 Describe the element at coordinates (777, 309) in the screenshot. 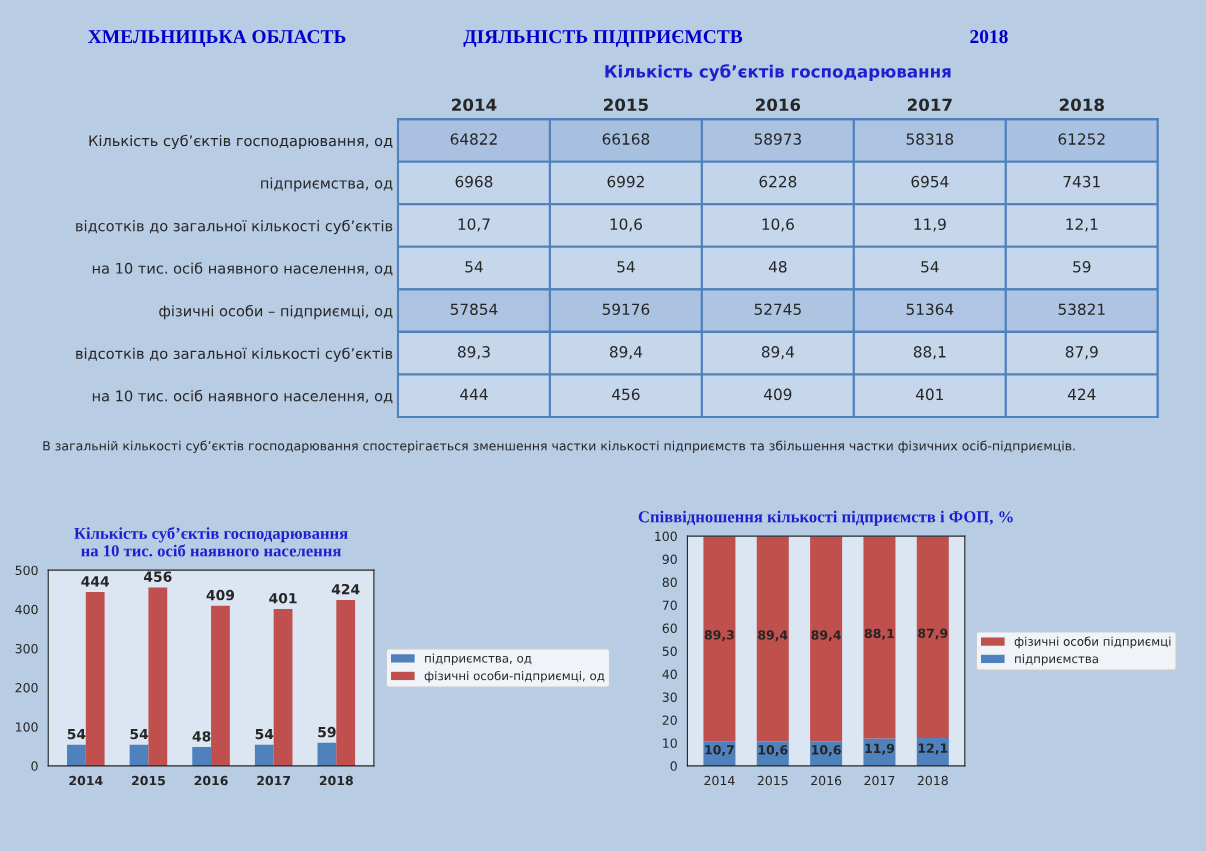

I see `data-label: 52745` at that location.